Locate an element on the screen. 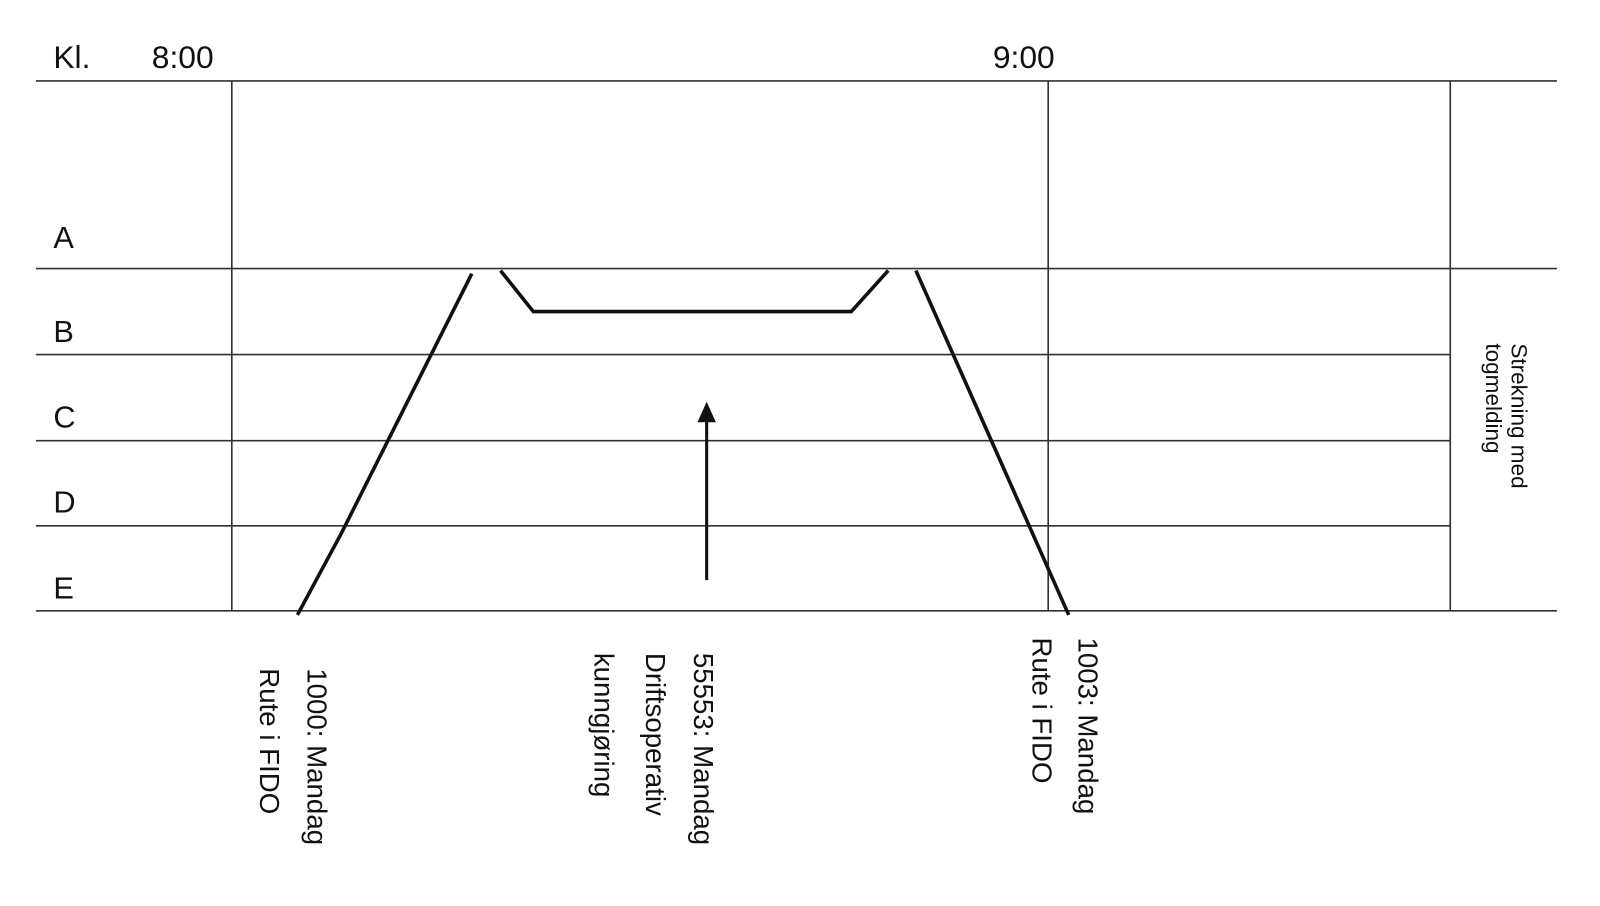 This screenshot has height=906, width=1600. side-label: Strekning med is located at coordinates (1518, 415).